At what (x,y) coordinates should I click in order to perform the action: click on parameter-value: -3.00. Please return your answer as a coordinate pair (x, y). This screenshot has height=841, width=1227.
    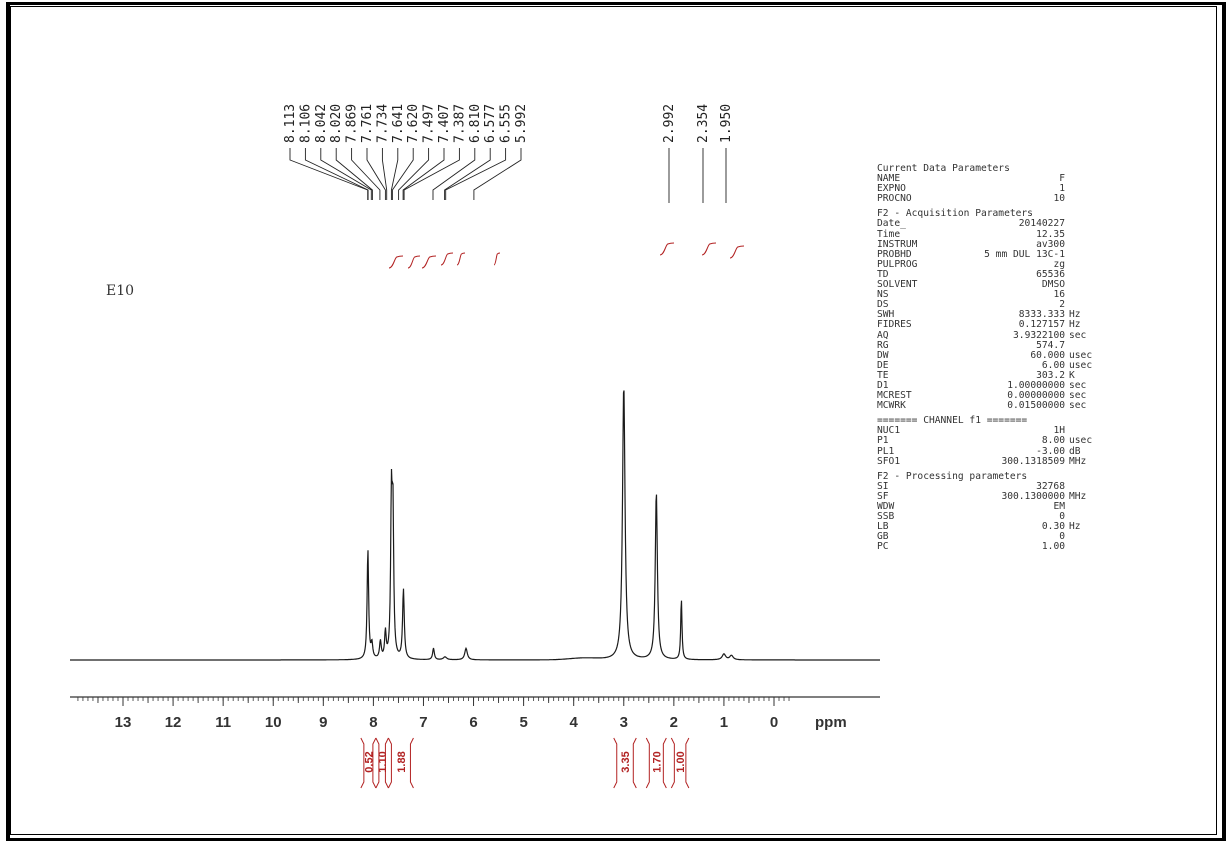
    Looking at the image, I should click on (1050, 451).